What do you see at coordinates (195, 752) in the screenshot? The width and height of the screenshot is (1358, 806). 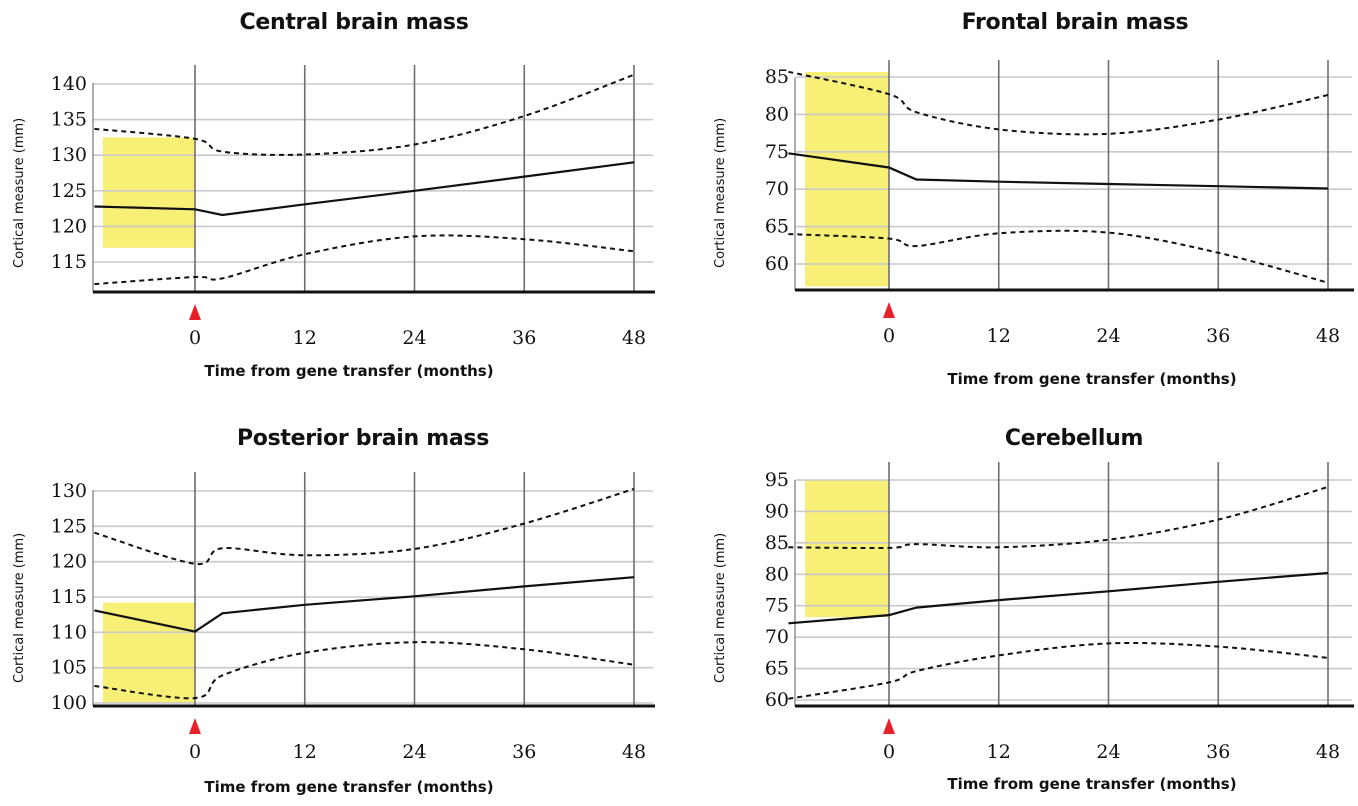 I see `x-tick-label-posterior: 0` at bounding box center [195, 752].